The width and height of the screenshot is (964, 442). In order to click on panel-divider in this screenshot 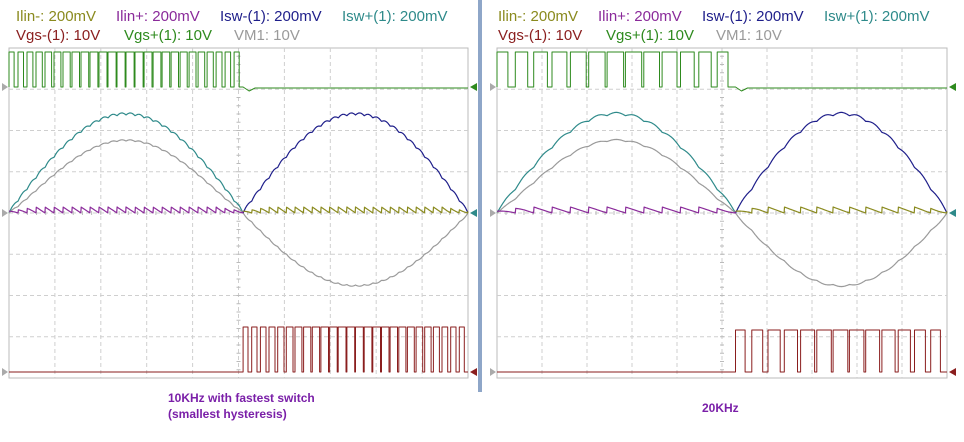, I will do `click(480, 196)`.